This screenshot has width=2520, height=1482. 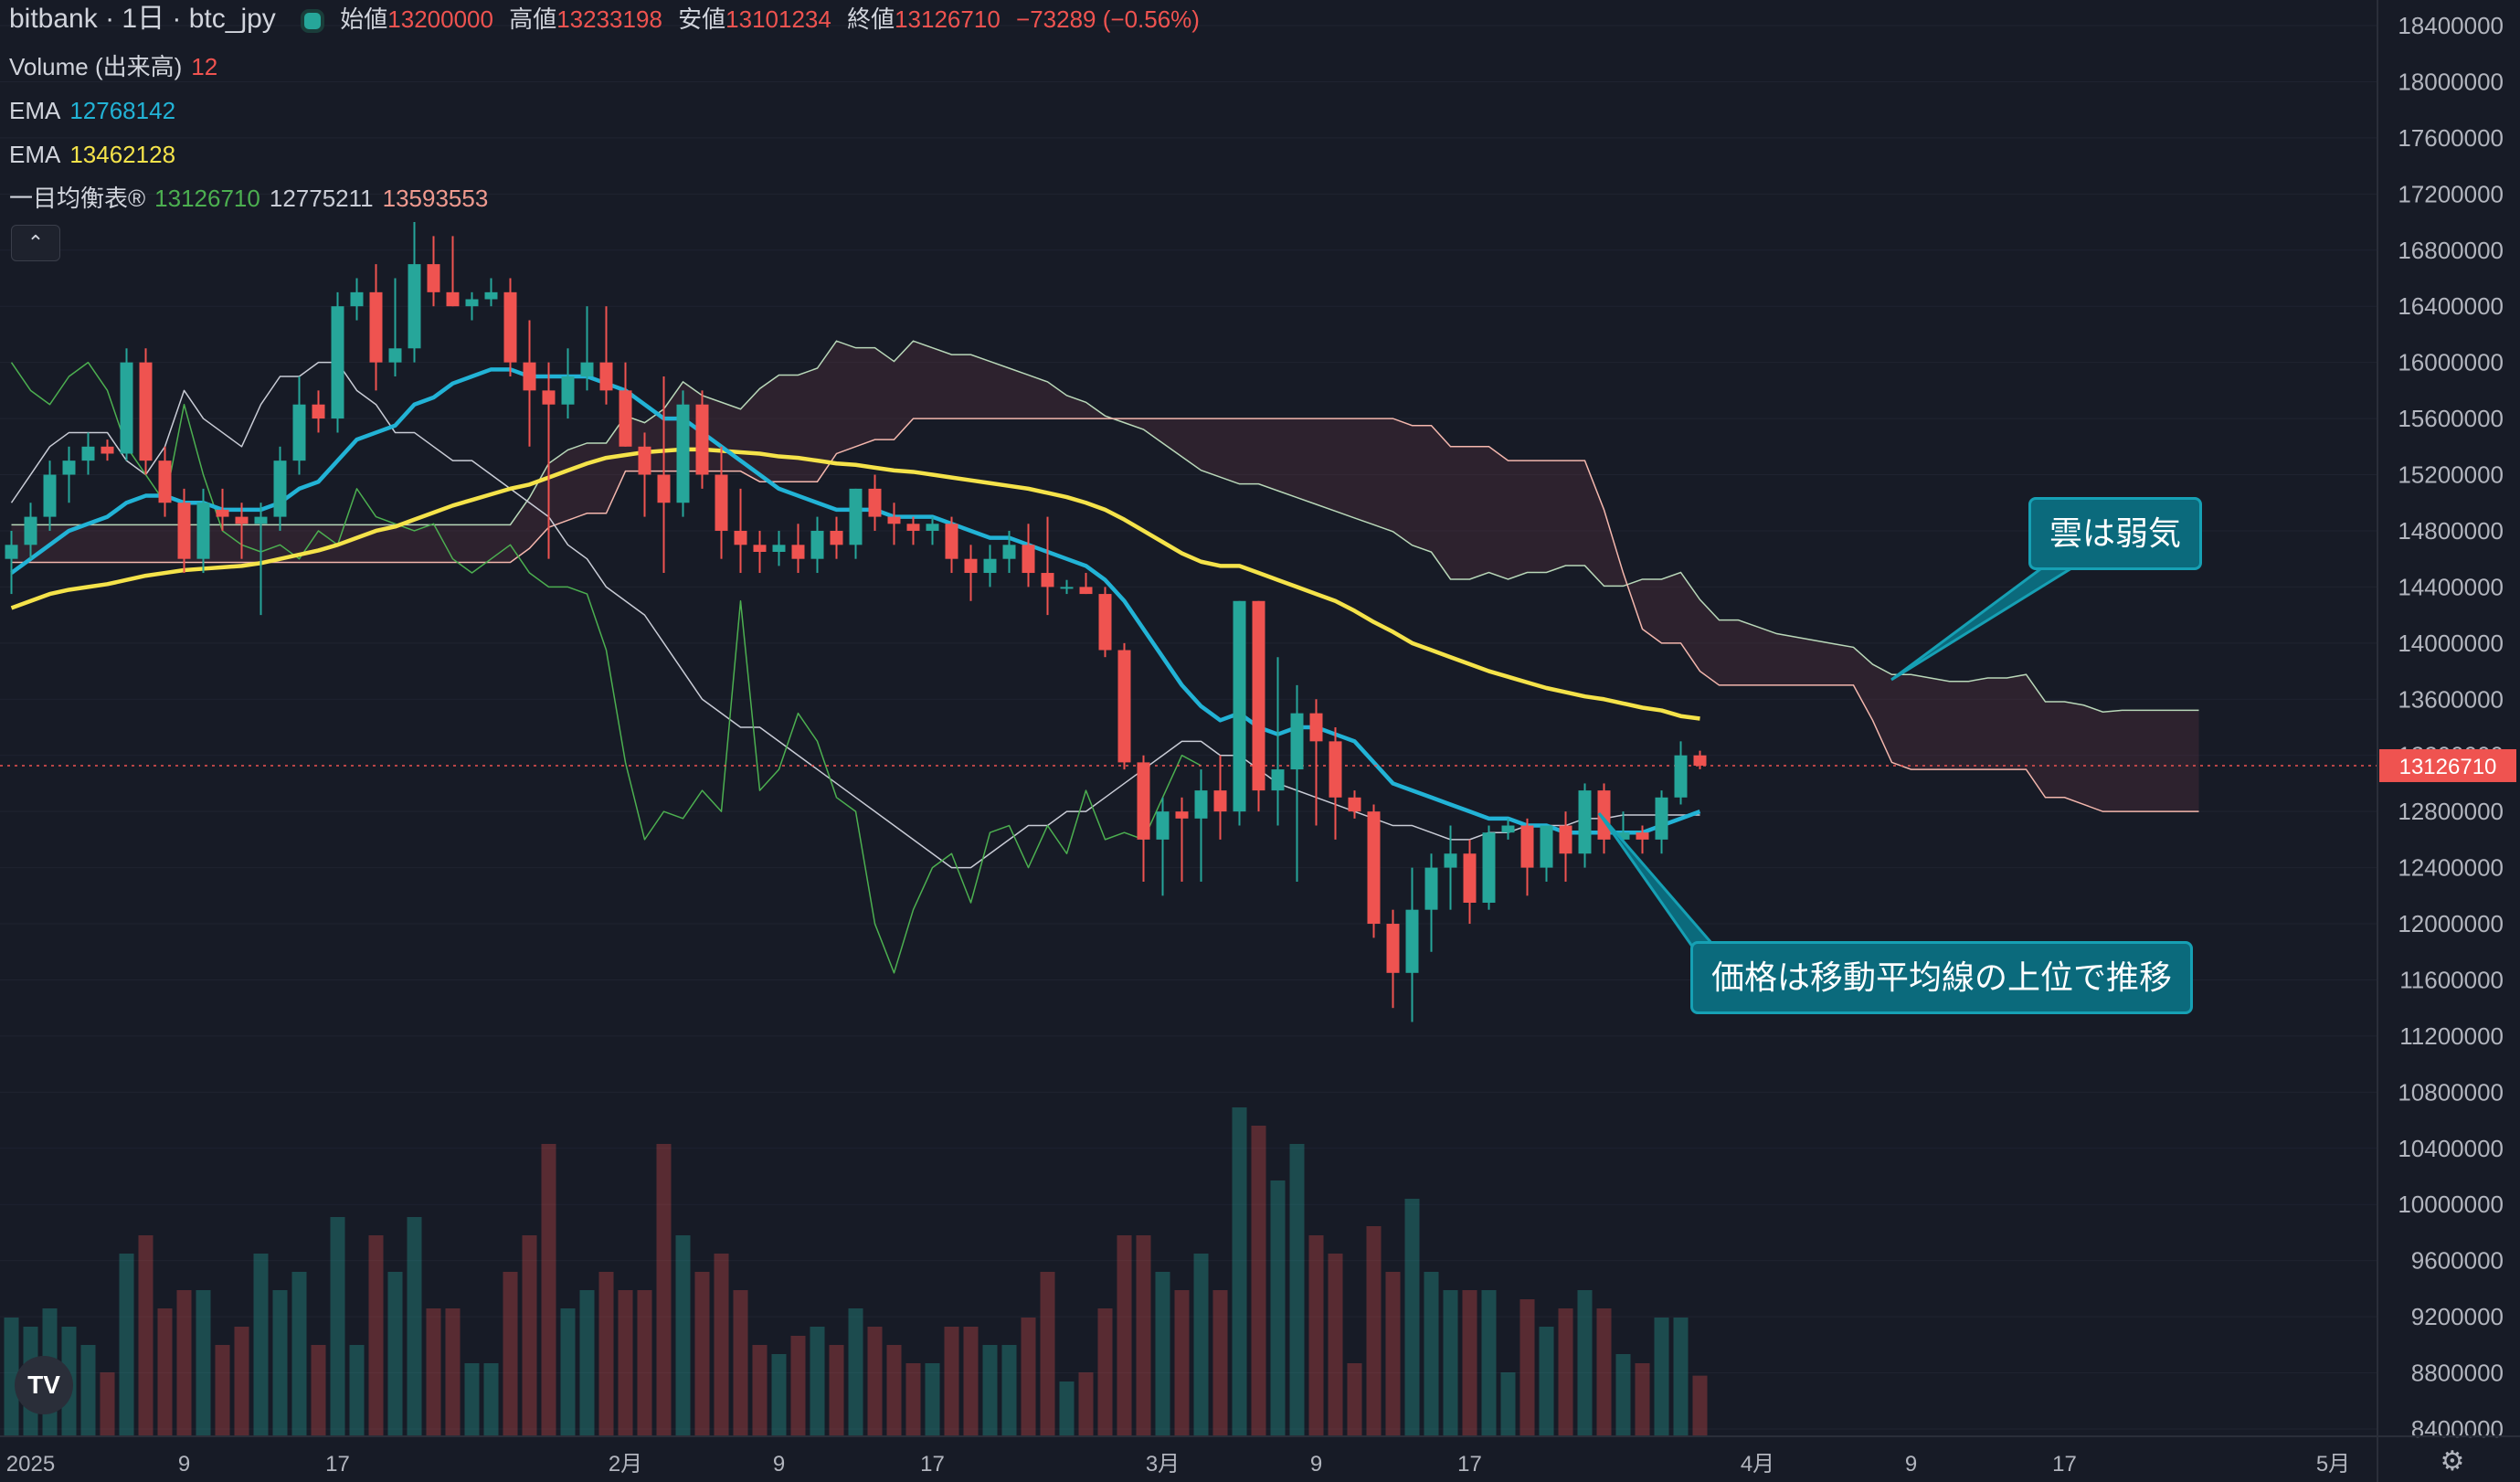 I want to click on time-tick-label: 2025, so click(x=31, y=1464).